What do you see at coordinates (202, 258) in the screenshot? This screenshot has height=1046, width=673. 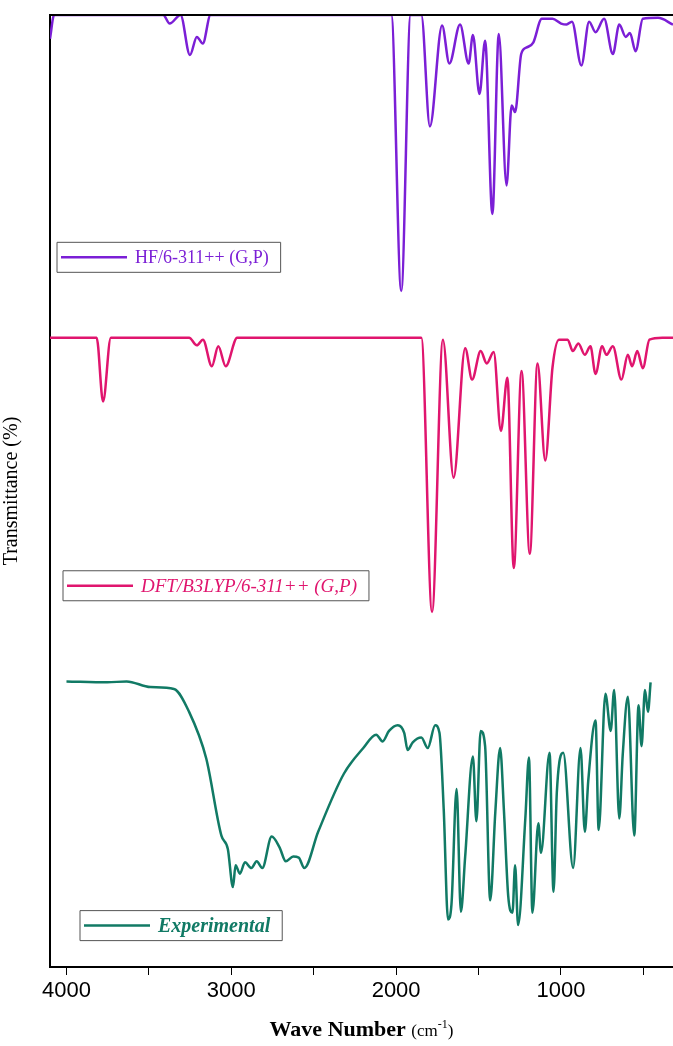 I see `legend-label: HF/6-311++ (G,P)` at bounding box center [202, 258].